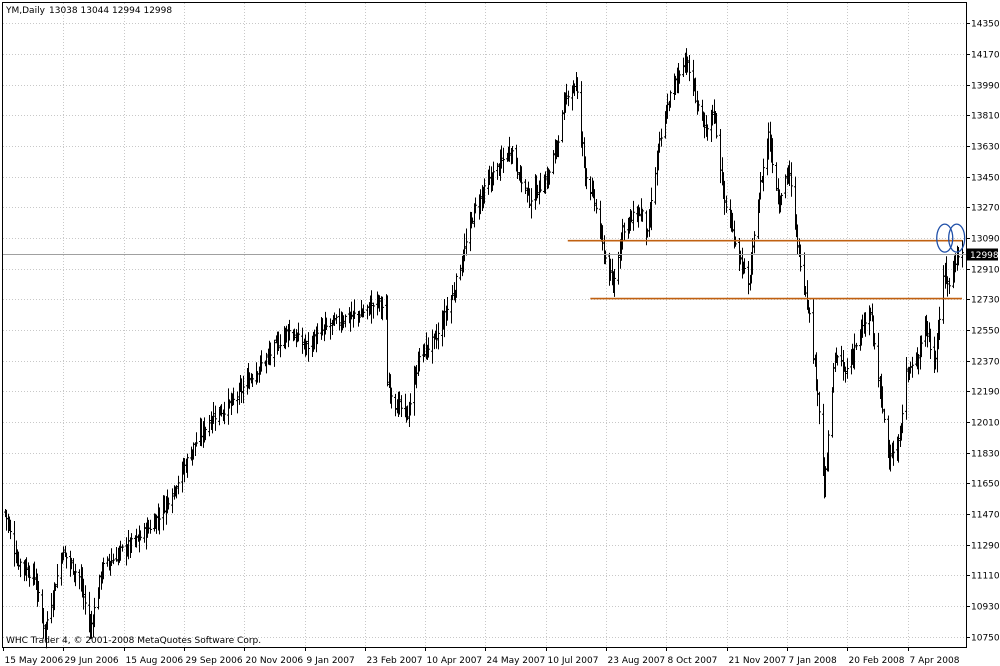 This screenshot has height=666, width=1000. Describe the element at coordinates (951, 238) in the screenshot. I see `marked-points` at that location.